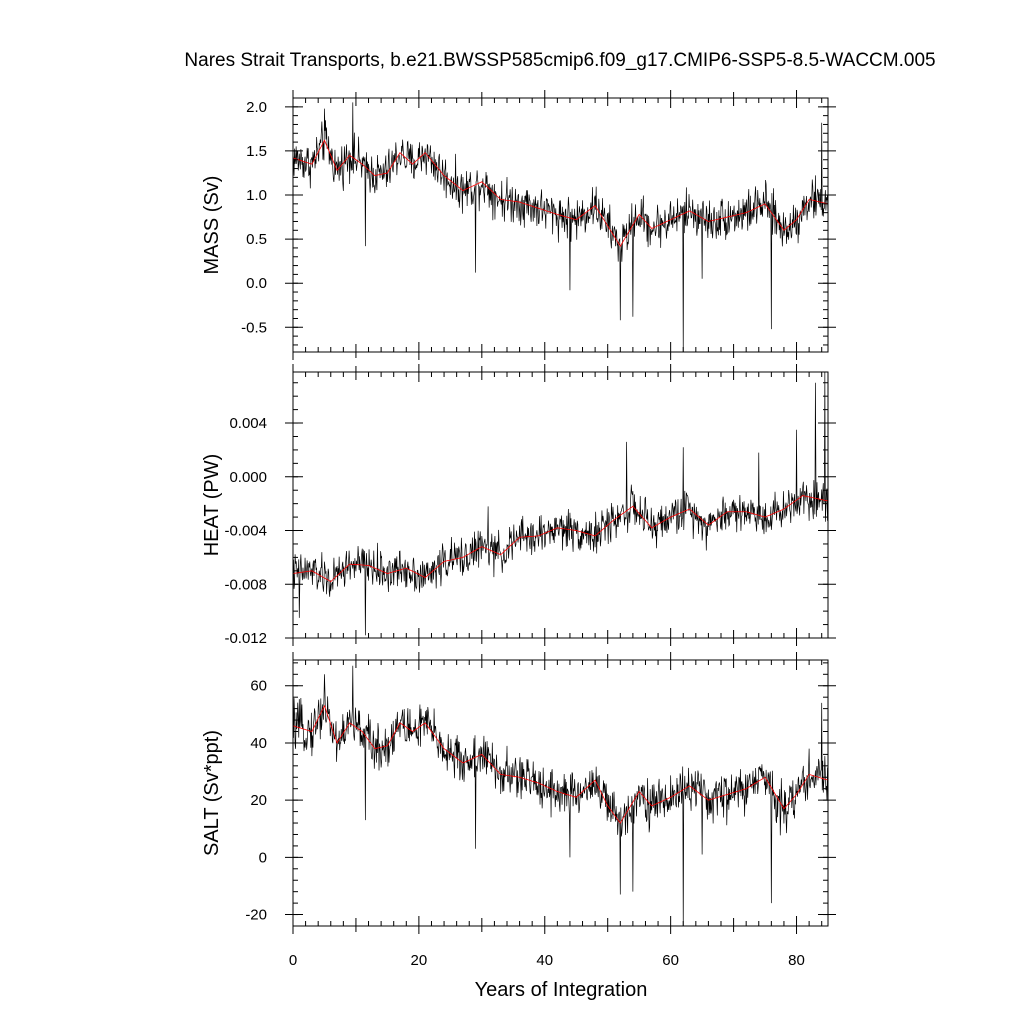 The width and height of the screenshot is (1024, 1024). Describe the element at coordinates (419, 960) in the screenshot. I see `x-tick-label: 20` at that location.